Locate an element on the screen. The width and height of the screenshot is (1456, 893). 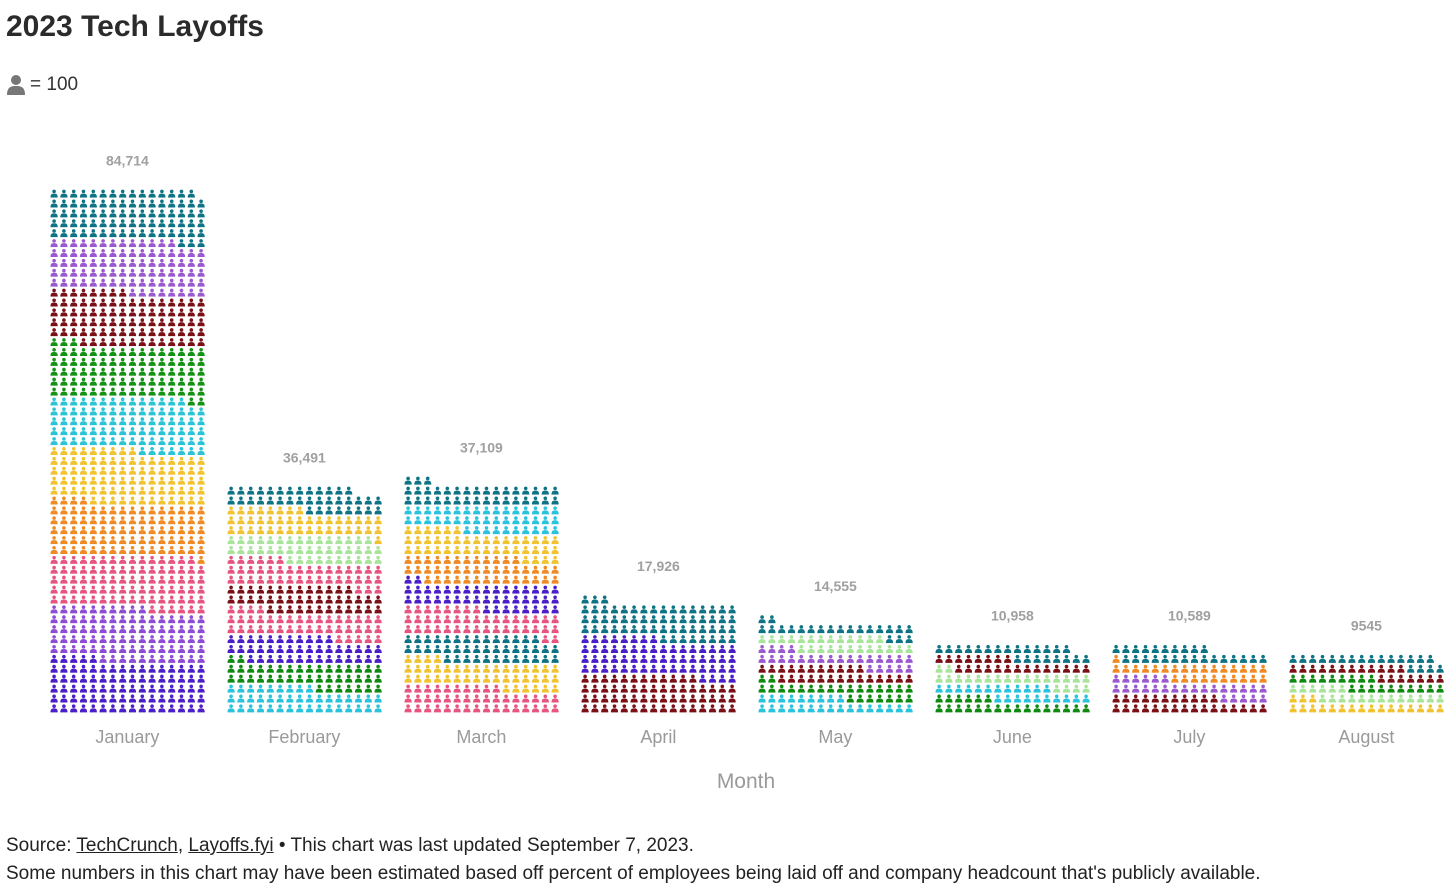
value-label: 84,714 is located at coordinates (127, 160).